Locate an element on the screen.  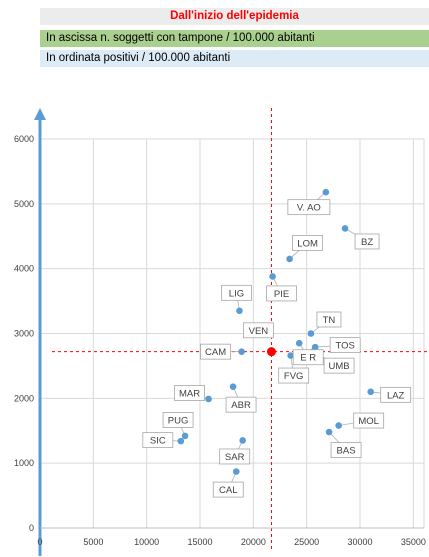
label-sar: SAR is located at coordinates (235, 457).